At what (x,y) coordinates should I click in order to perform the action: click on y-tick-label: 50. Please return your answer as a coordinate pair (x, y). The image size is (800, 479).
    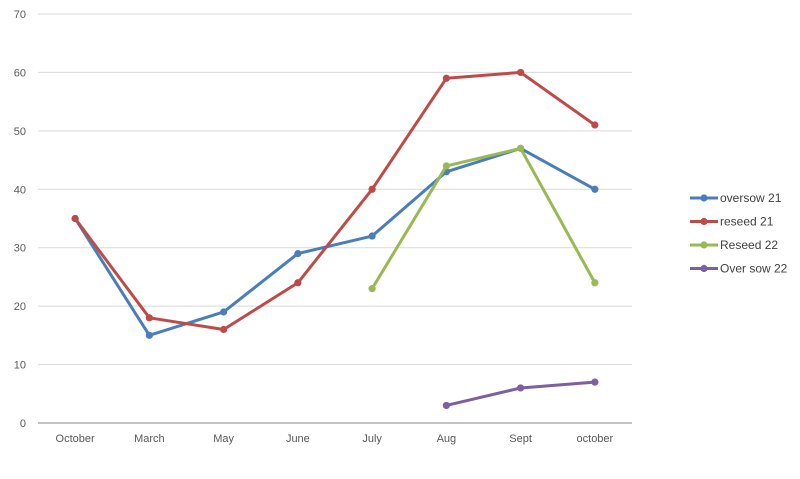
    Looking at the image, I should click on (20, 132).